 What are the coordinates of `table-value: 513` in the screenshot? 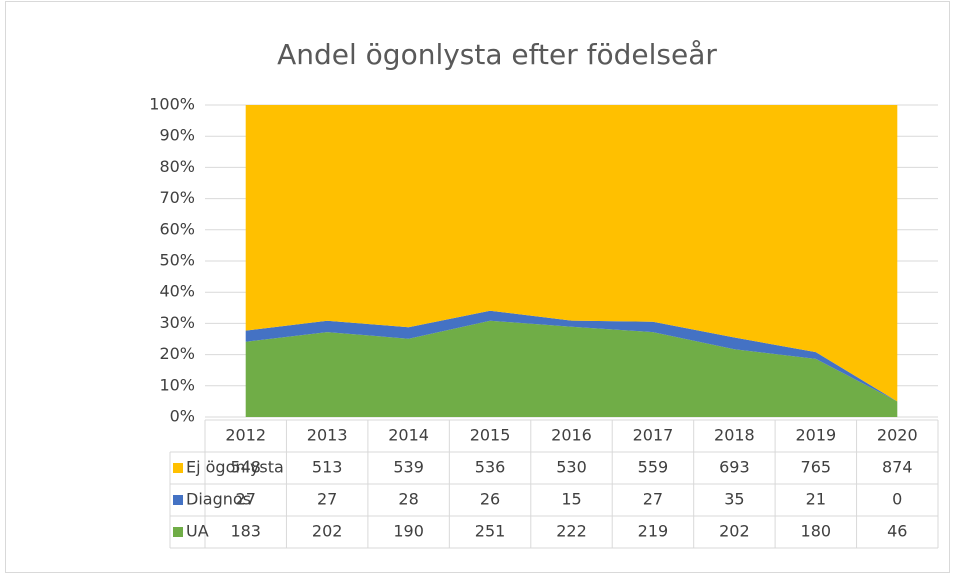 It's located at (327, 467).